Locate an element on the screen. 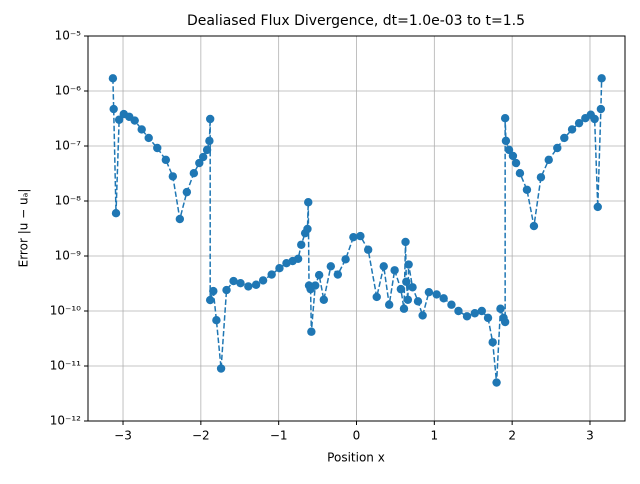  y-tick-label: 10⁻⁸ is located at coordinates (68, 201).